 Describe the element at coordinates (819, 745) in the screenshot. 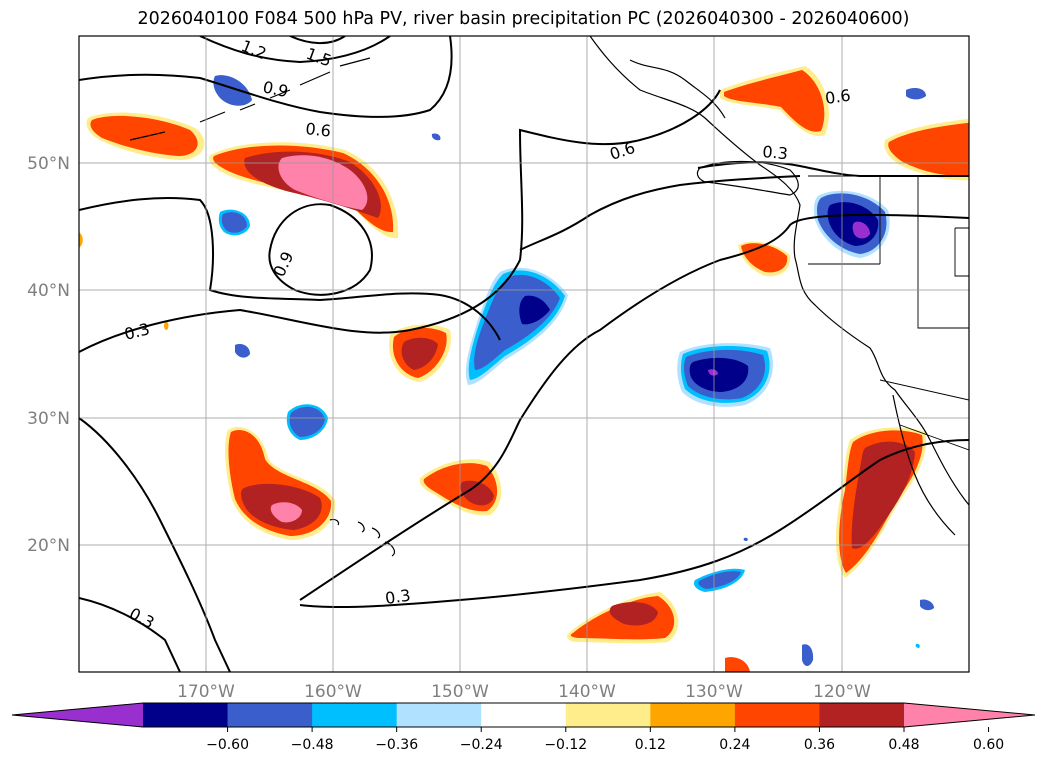

I see `colorbar-tick-label: 0.36` at that location.